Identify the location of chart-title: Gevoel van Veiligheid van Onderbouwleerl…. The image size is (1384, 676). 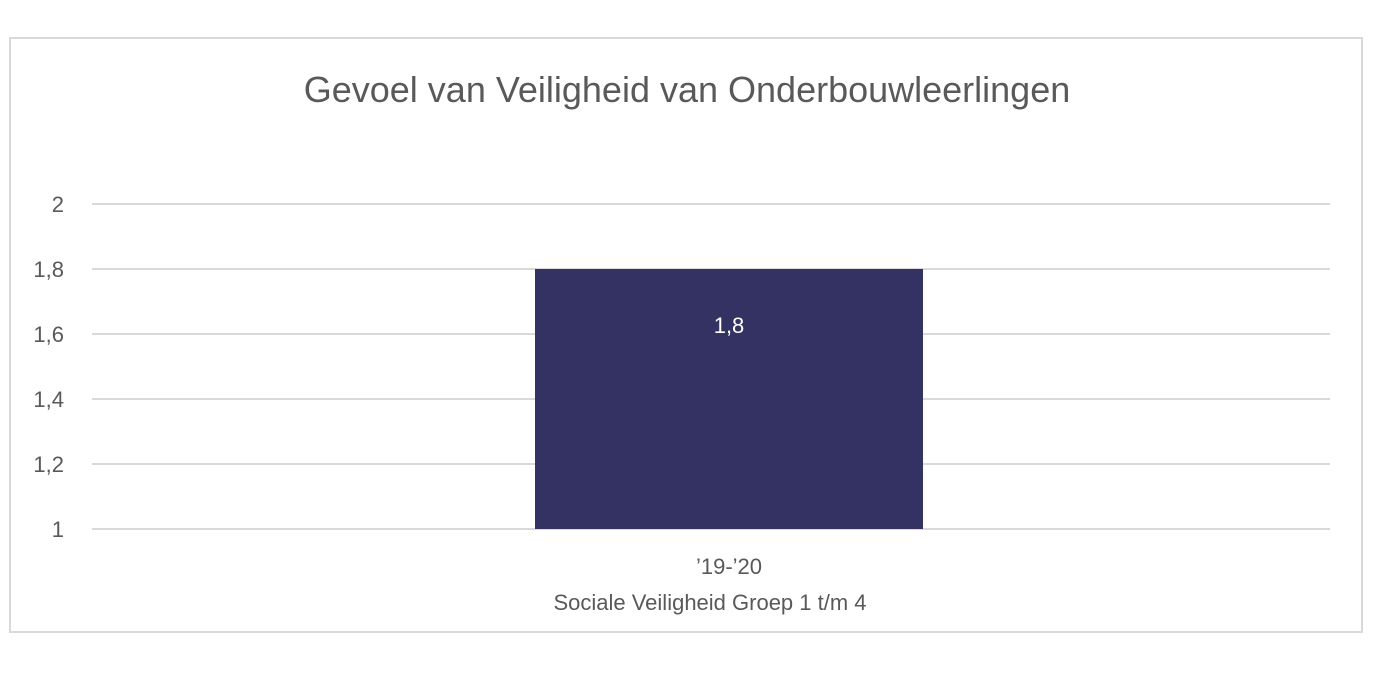
(687, 89).